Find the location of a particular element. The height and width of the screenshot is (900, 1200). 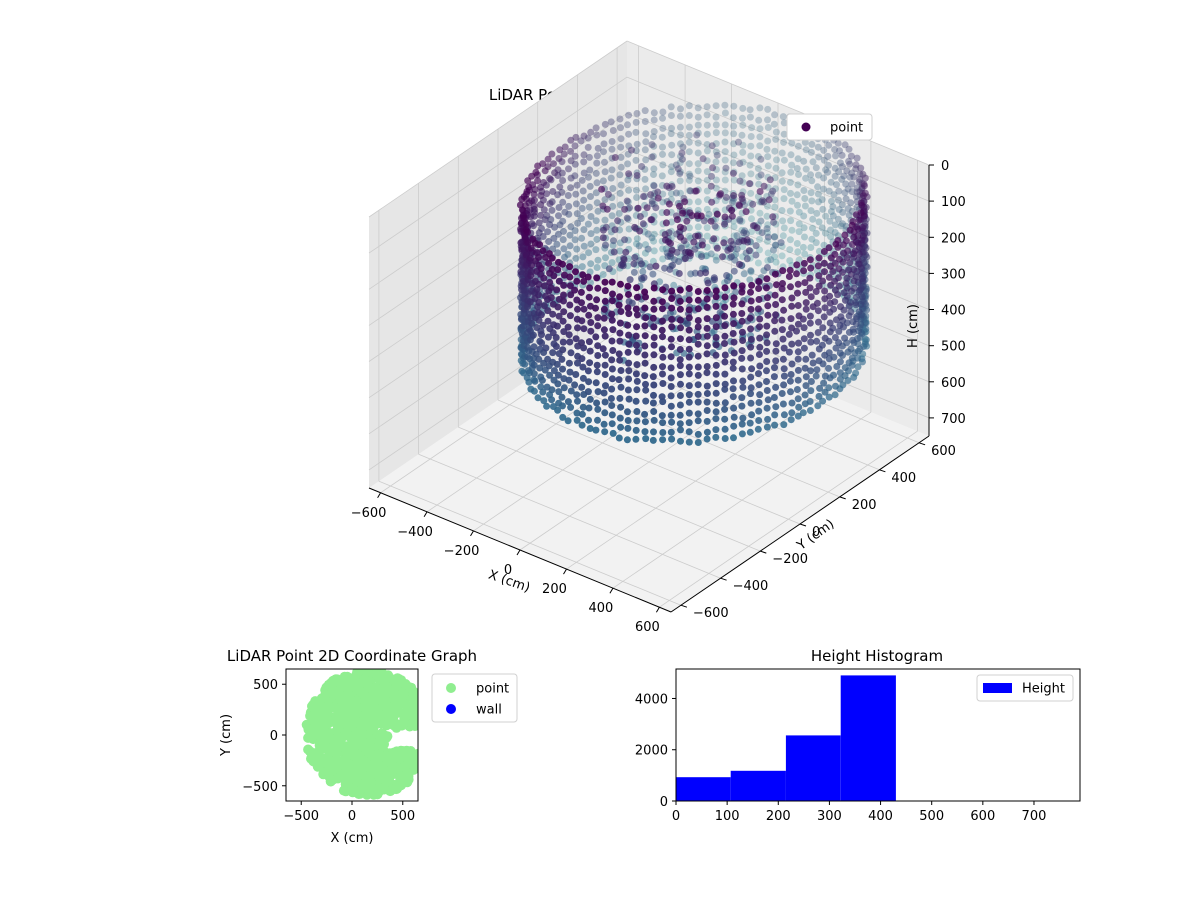

grid-z-left is located at coordinates (498, 129).